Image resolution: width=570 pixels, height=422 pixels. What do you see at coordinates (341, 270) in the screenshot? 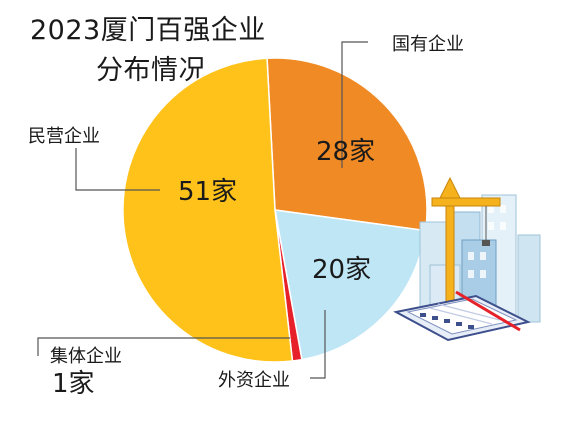
I see `label-foreign-value: 20家` at bounding box center [341, 270].